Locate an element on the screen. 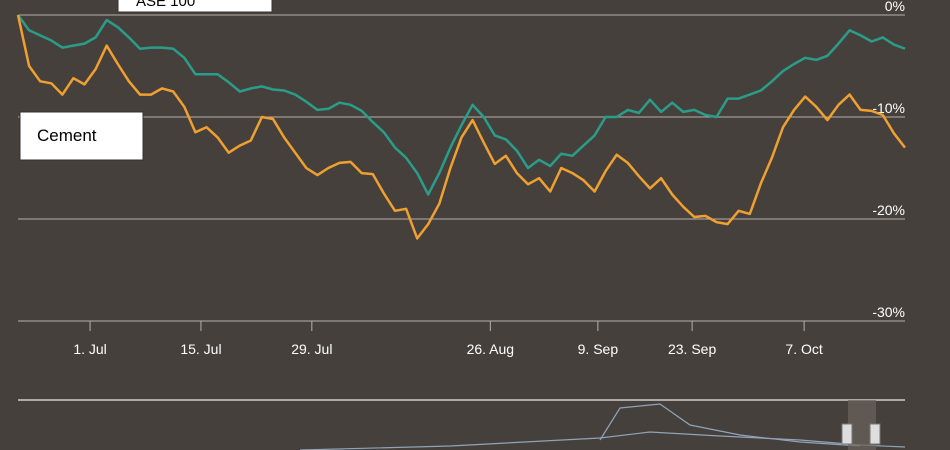 Image resolution: width=950 pixels, height=450 pixels. x-tick-label: 9. Sep is located at coordinates (598, 349).